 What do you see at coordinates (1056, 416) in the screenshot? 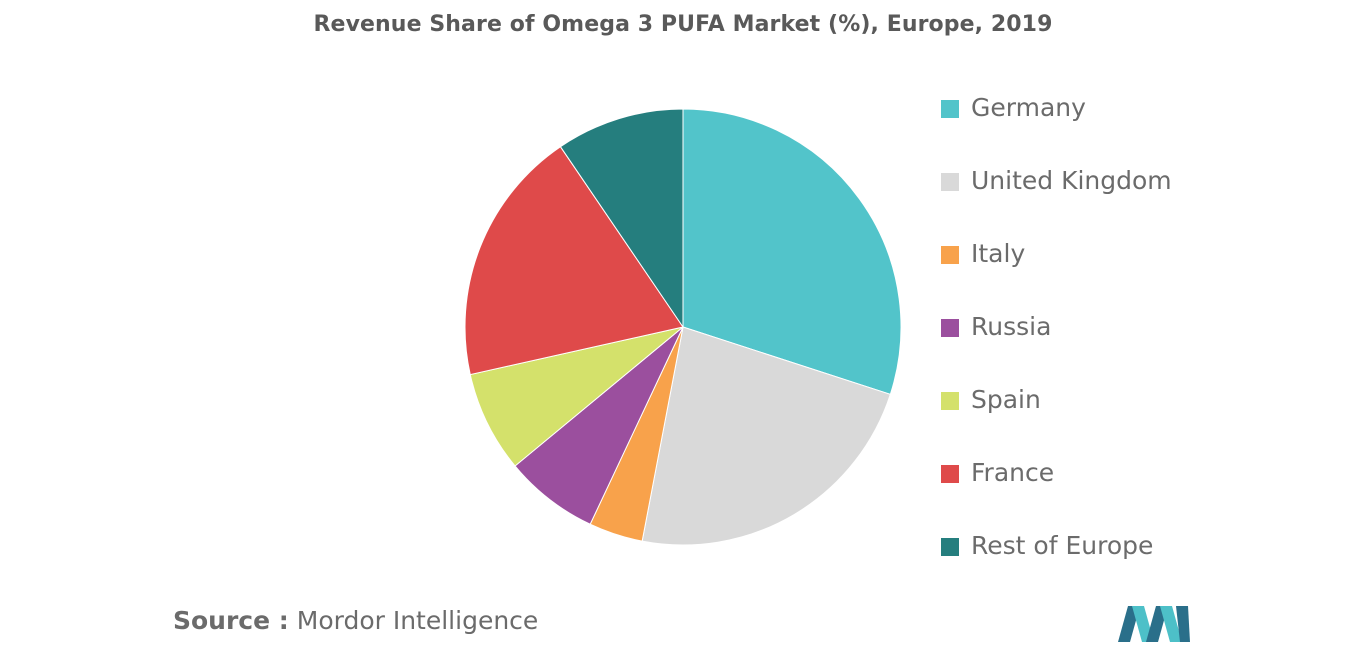
I see `legend-item-spain: Spain` at bounding box center [1056, 416].